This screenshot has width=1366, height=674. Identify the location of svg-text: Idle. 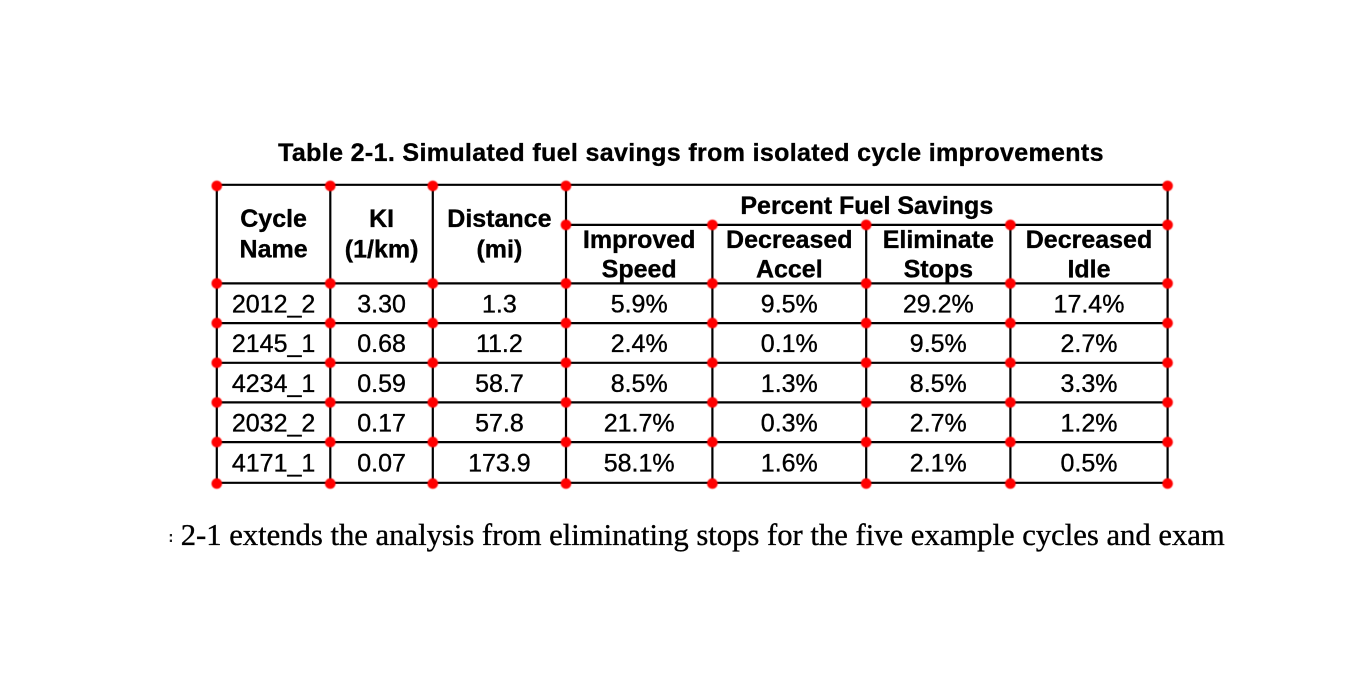
(1088, 270).